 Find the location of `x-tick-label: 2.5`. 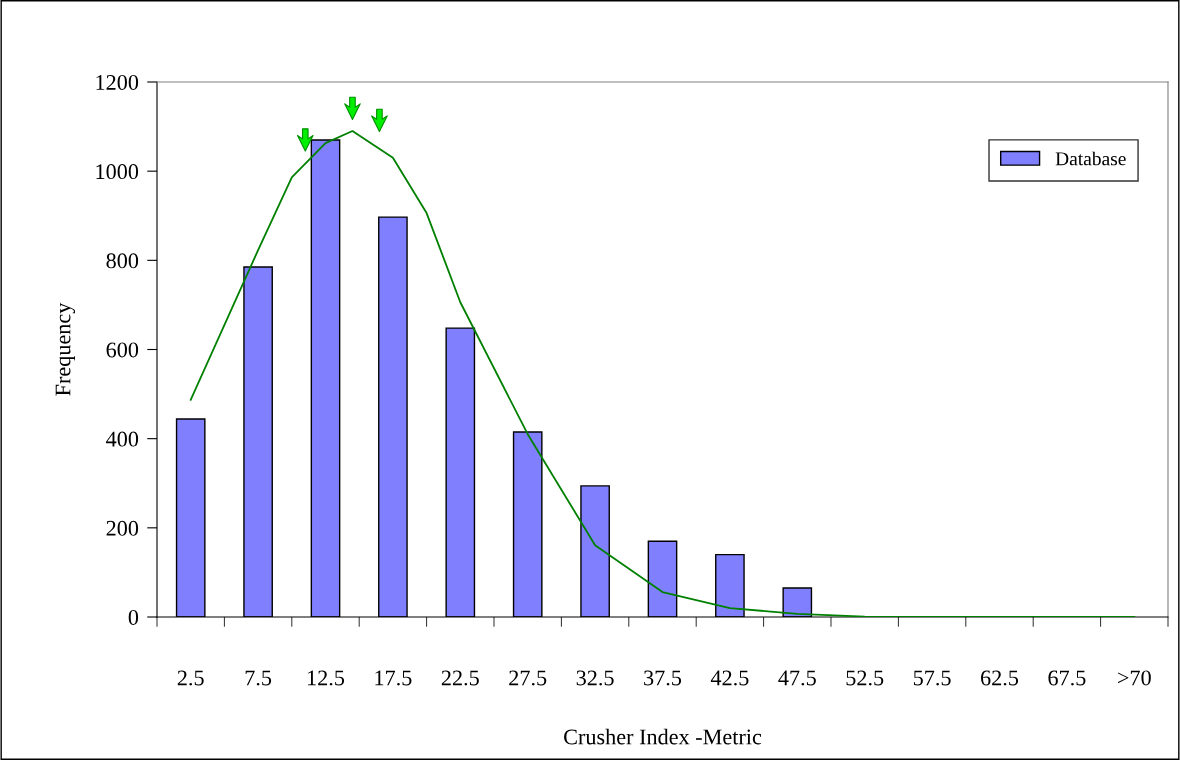

x-tick-label: 2.5 is located at coordinates (190, 678).